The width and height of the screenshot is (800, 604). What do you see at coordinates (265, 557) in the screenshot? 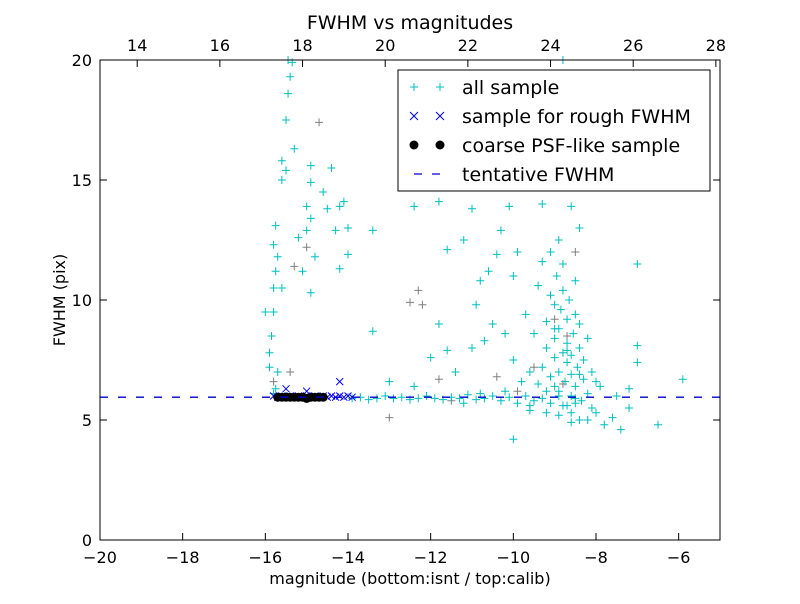
I see `x-tick-label: −16` at bounding box center [265, 557].